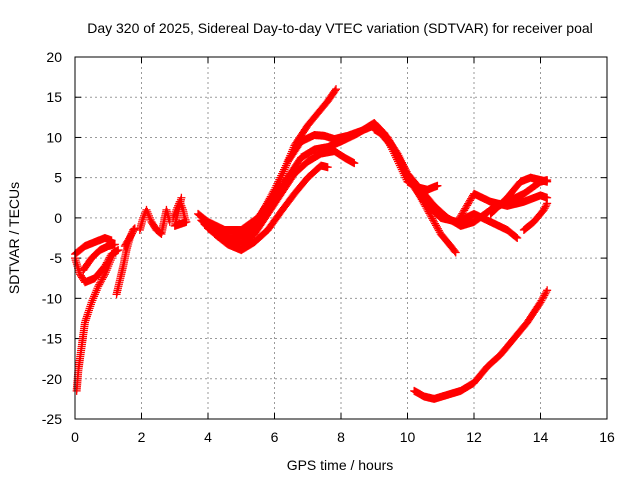 This screenshot has width=640, height=480. What do you see at coordinates (58, 218) in the screenshot?
I see `y-tick-label: 0` at bounding box center [58, 218].